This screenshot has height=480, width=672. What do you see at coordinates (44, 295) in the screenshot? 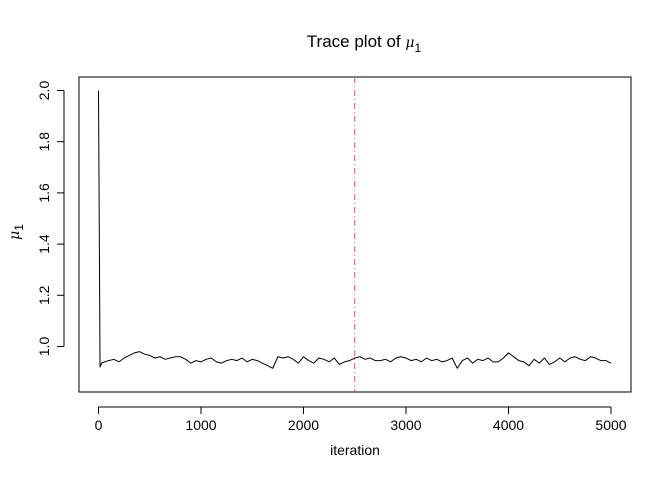
I see `y-tick-label: 1.2` at bounding box center [44, 295].